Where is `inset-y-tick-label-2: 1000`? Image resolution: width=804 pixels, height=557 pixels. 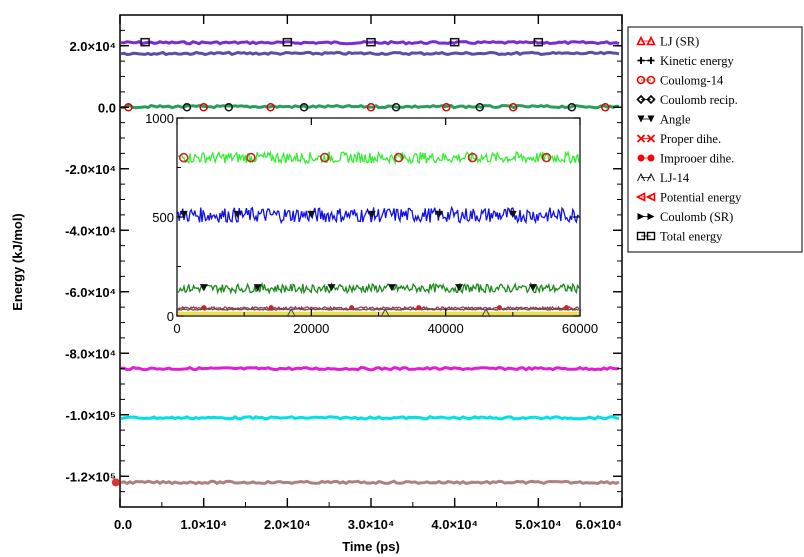 inset-y-tick-label-2: 1000 is located at coordinates (159, 118).